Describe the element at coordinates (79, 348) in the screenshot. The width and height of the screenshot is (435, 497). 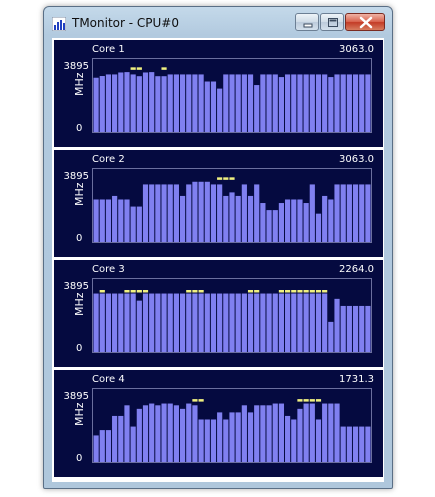
I see `y-axis-zero-label: 0` at that location.